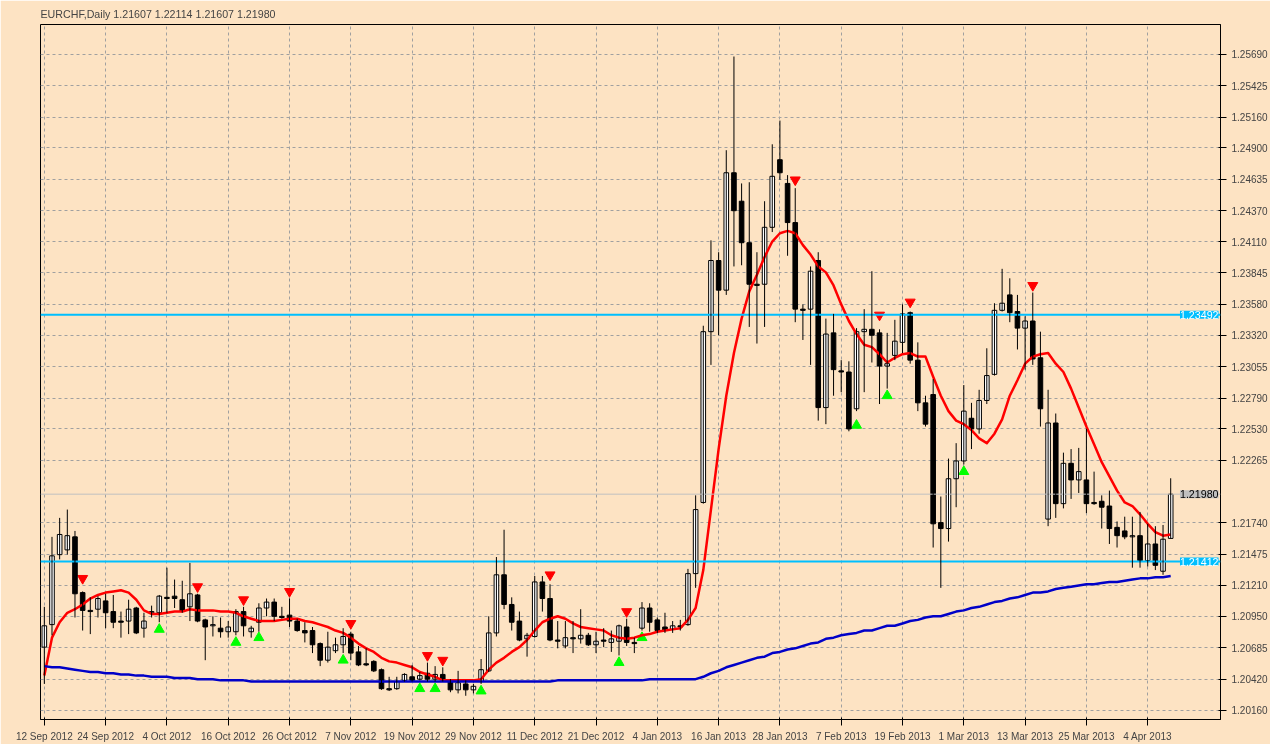  I want to click on x-tick-label: 13 Mar 2013, so click(1025, 736).